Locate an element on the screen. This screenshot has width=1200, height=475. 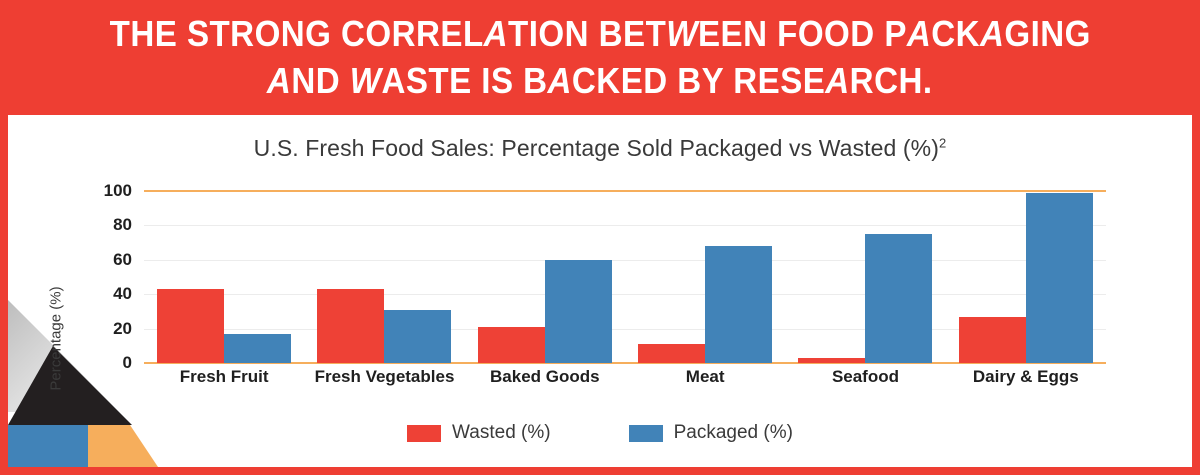
legend-label: Wasted (%) is located at coordinates (501, 432).